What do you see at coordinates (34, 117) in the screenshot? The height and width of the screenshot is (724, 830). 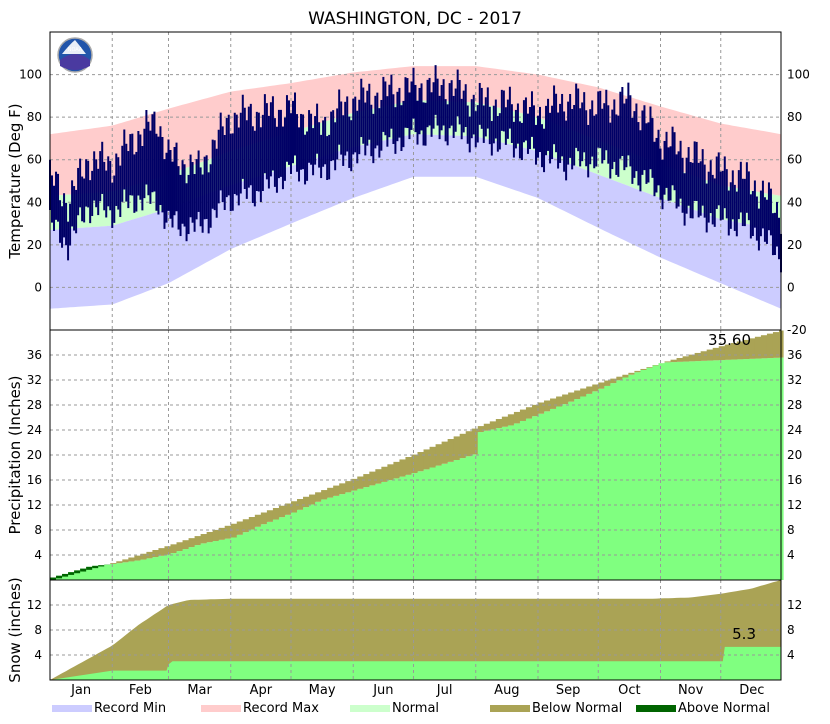 I see `y-tick-left-80: 80` at bounding box center [34, 117].